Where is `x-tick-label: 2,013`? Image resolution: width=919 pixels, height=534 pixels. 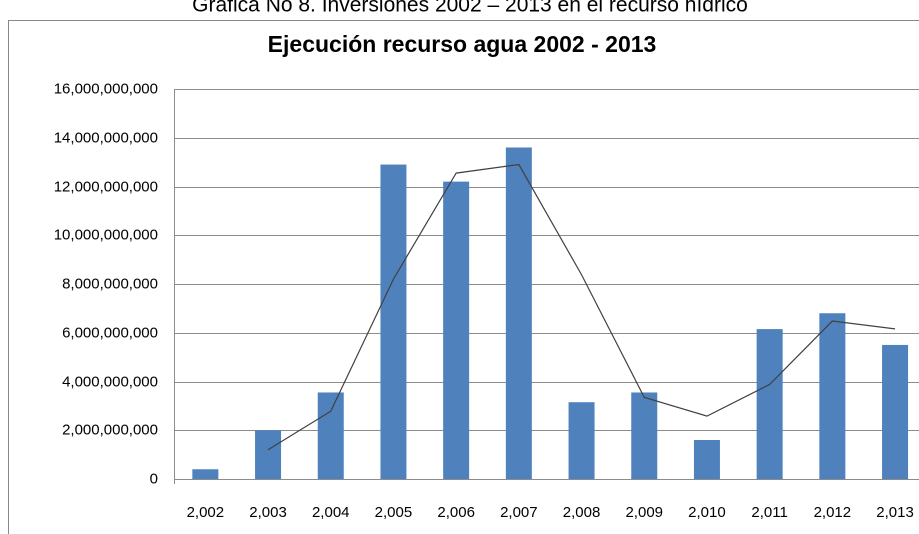 x-tick-label: 2,013 is located at coordinates (895, 512).